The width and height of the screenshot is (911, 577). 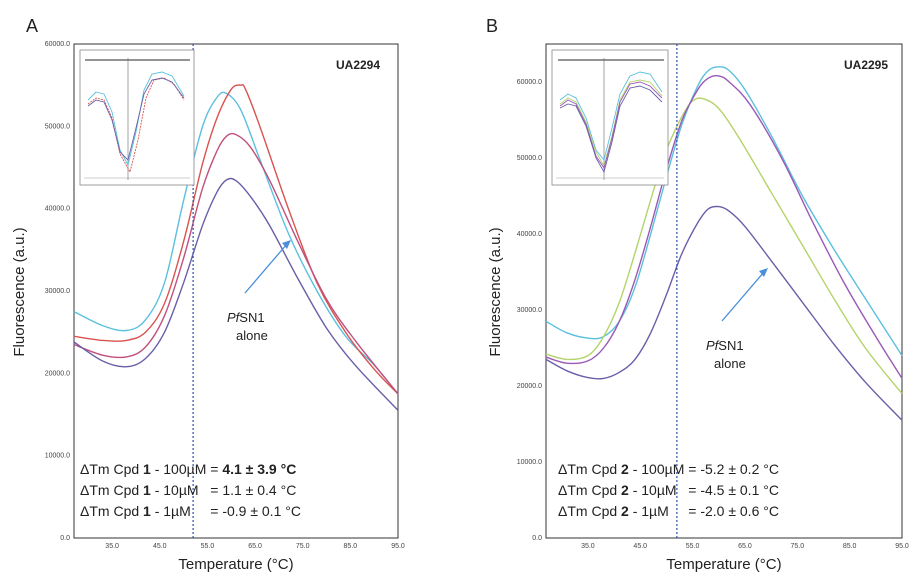 What do you see at coordinates (730, 363) in the screenshot?
I see `annotation-line2-b: alone` at bounding box center [730, 363].